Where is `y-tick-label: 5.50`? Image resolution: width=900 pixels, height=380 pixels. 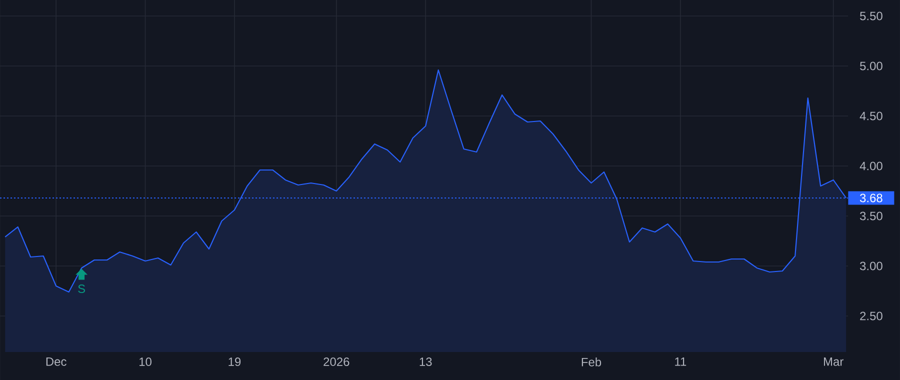 y-tick-label: 5.50 is located at coordinates (871, 16).